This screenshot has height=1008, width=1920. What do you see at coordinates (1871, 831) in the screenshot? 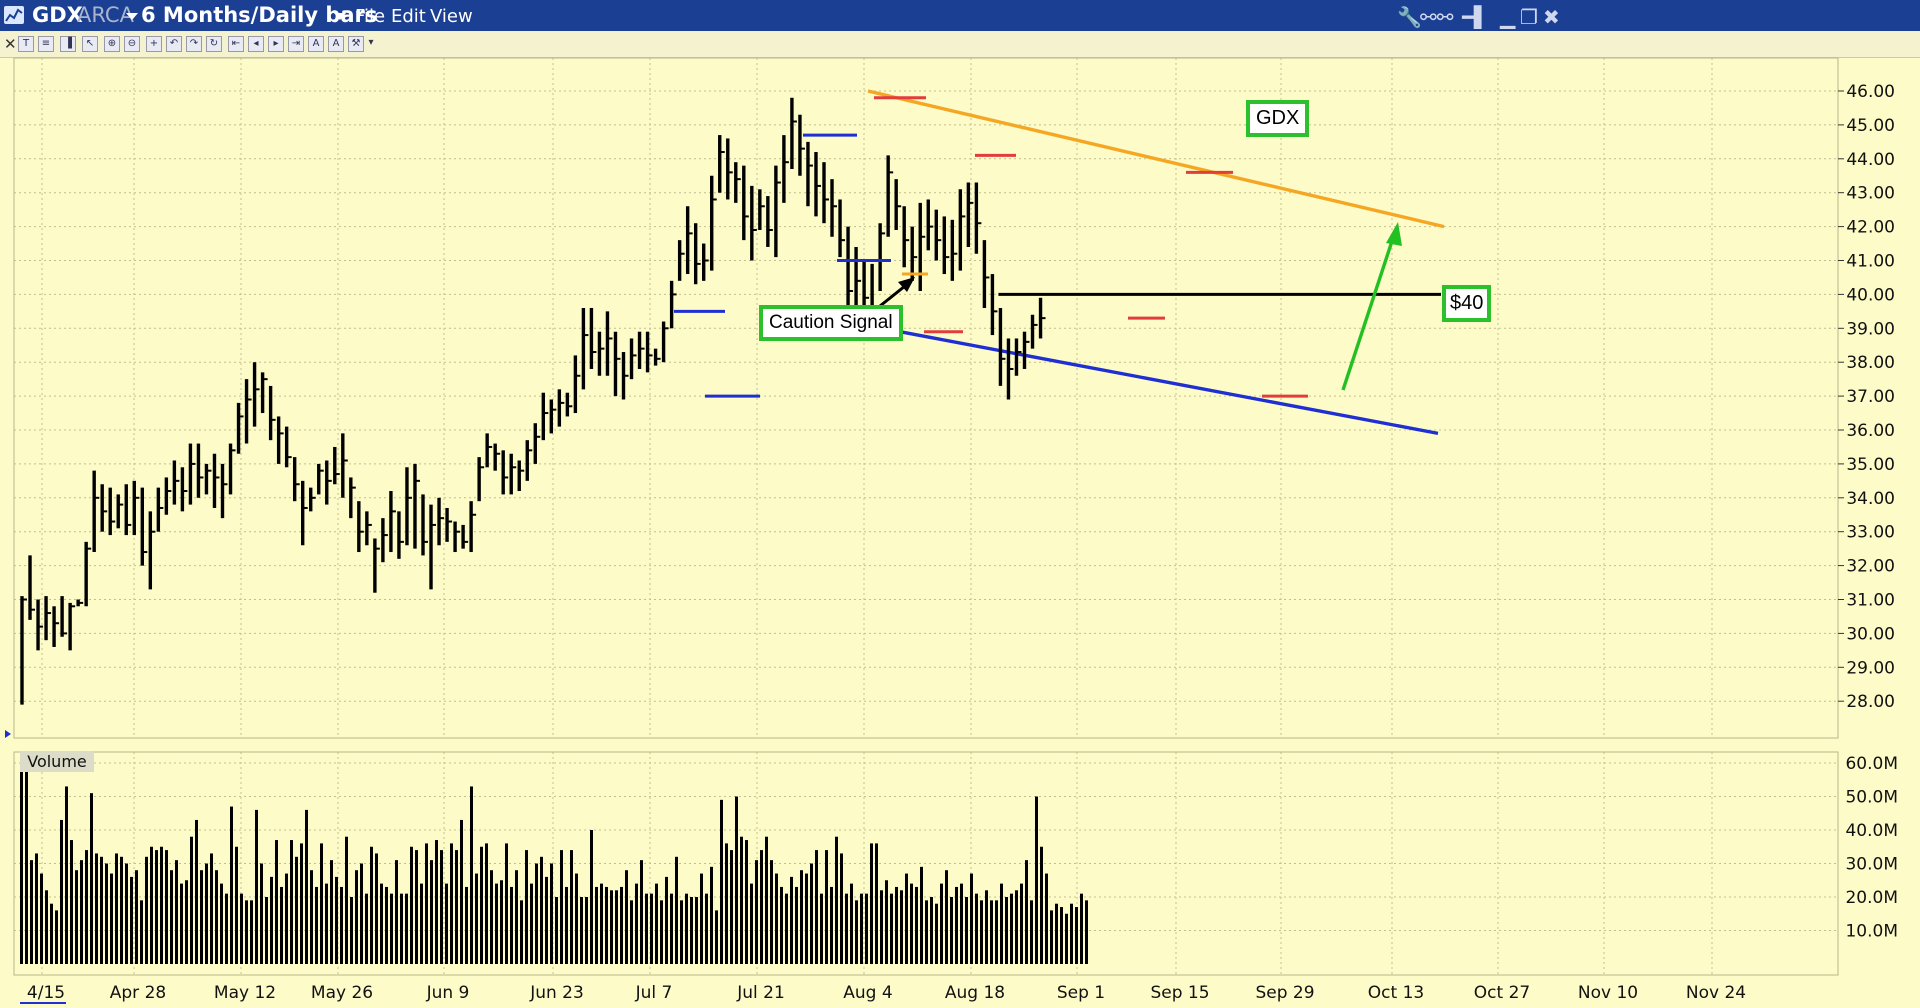
I see `volume-tick-label: 40.0M` at bounding box center [1871, 831].